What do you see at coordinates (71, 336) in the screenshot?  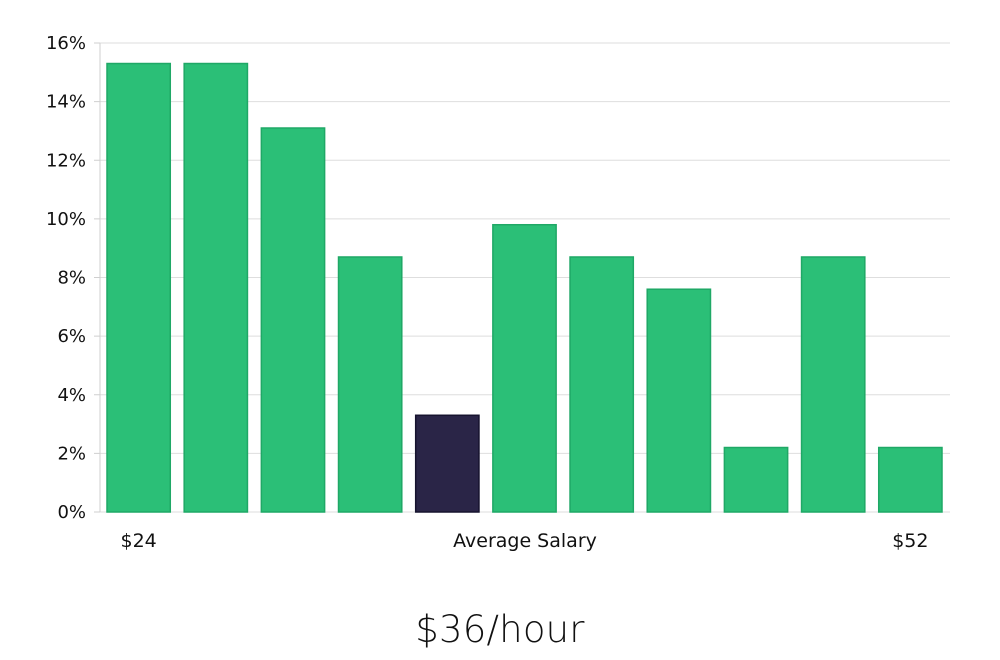 I see `y-tick-label: 6%` at bounding box center [71, 336].